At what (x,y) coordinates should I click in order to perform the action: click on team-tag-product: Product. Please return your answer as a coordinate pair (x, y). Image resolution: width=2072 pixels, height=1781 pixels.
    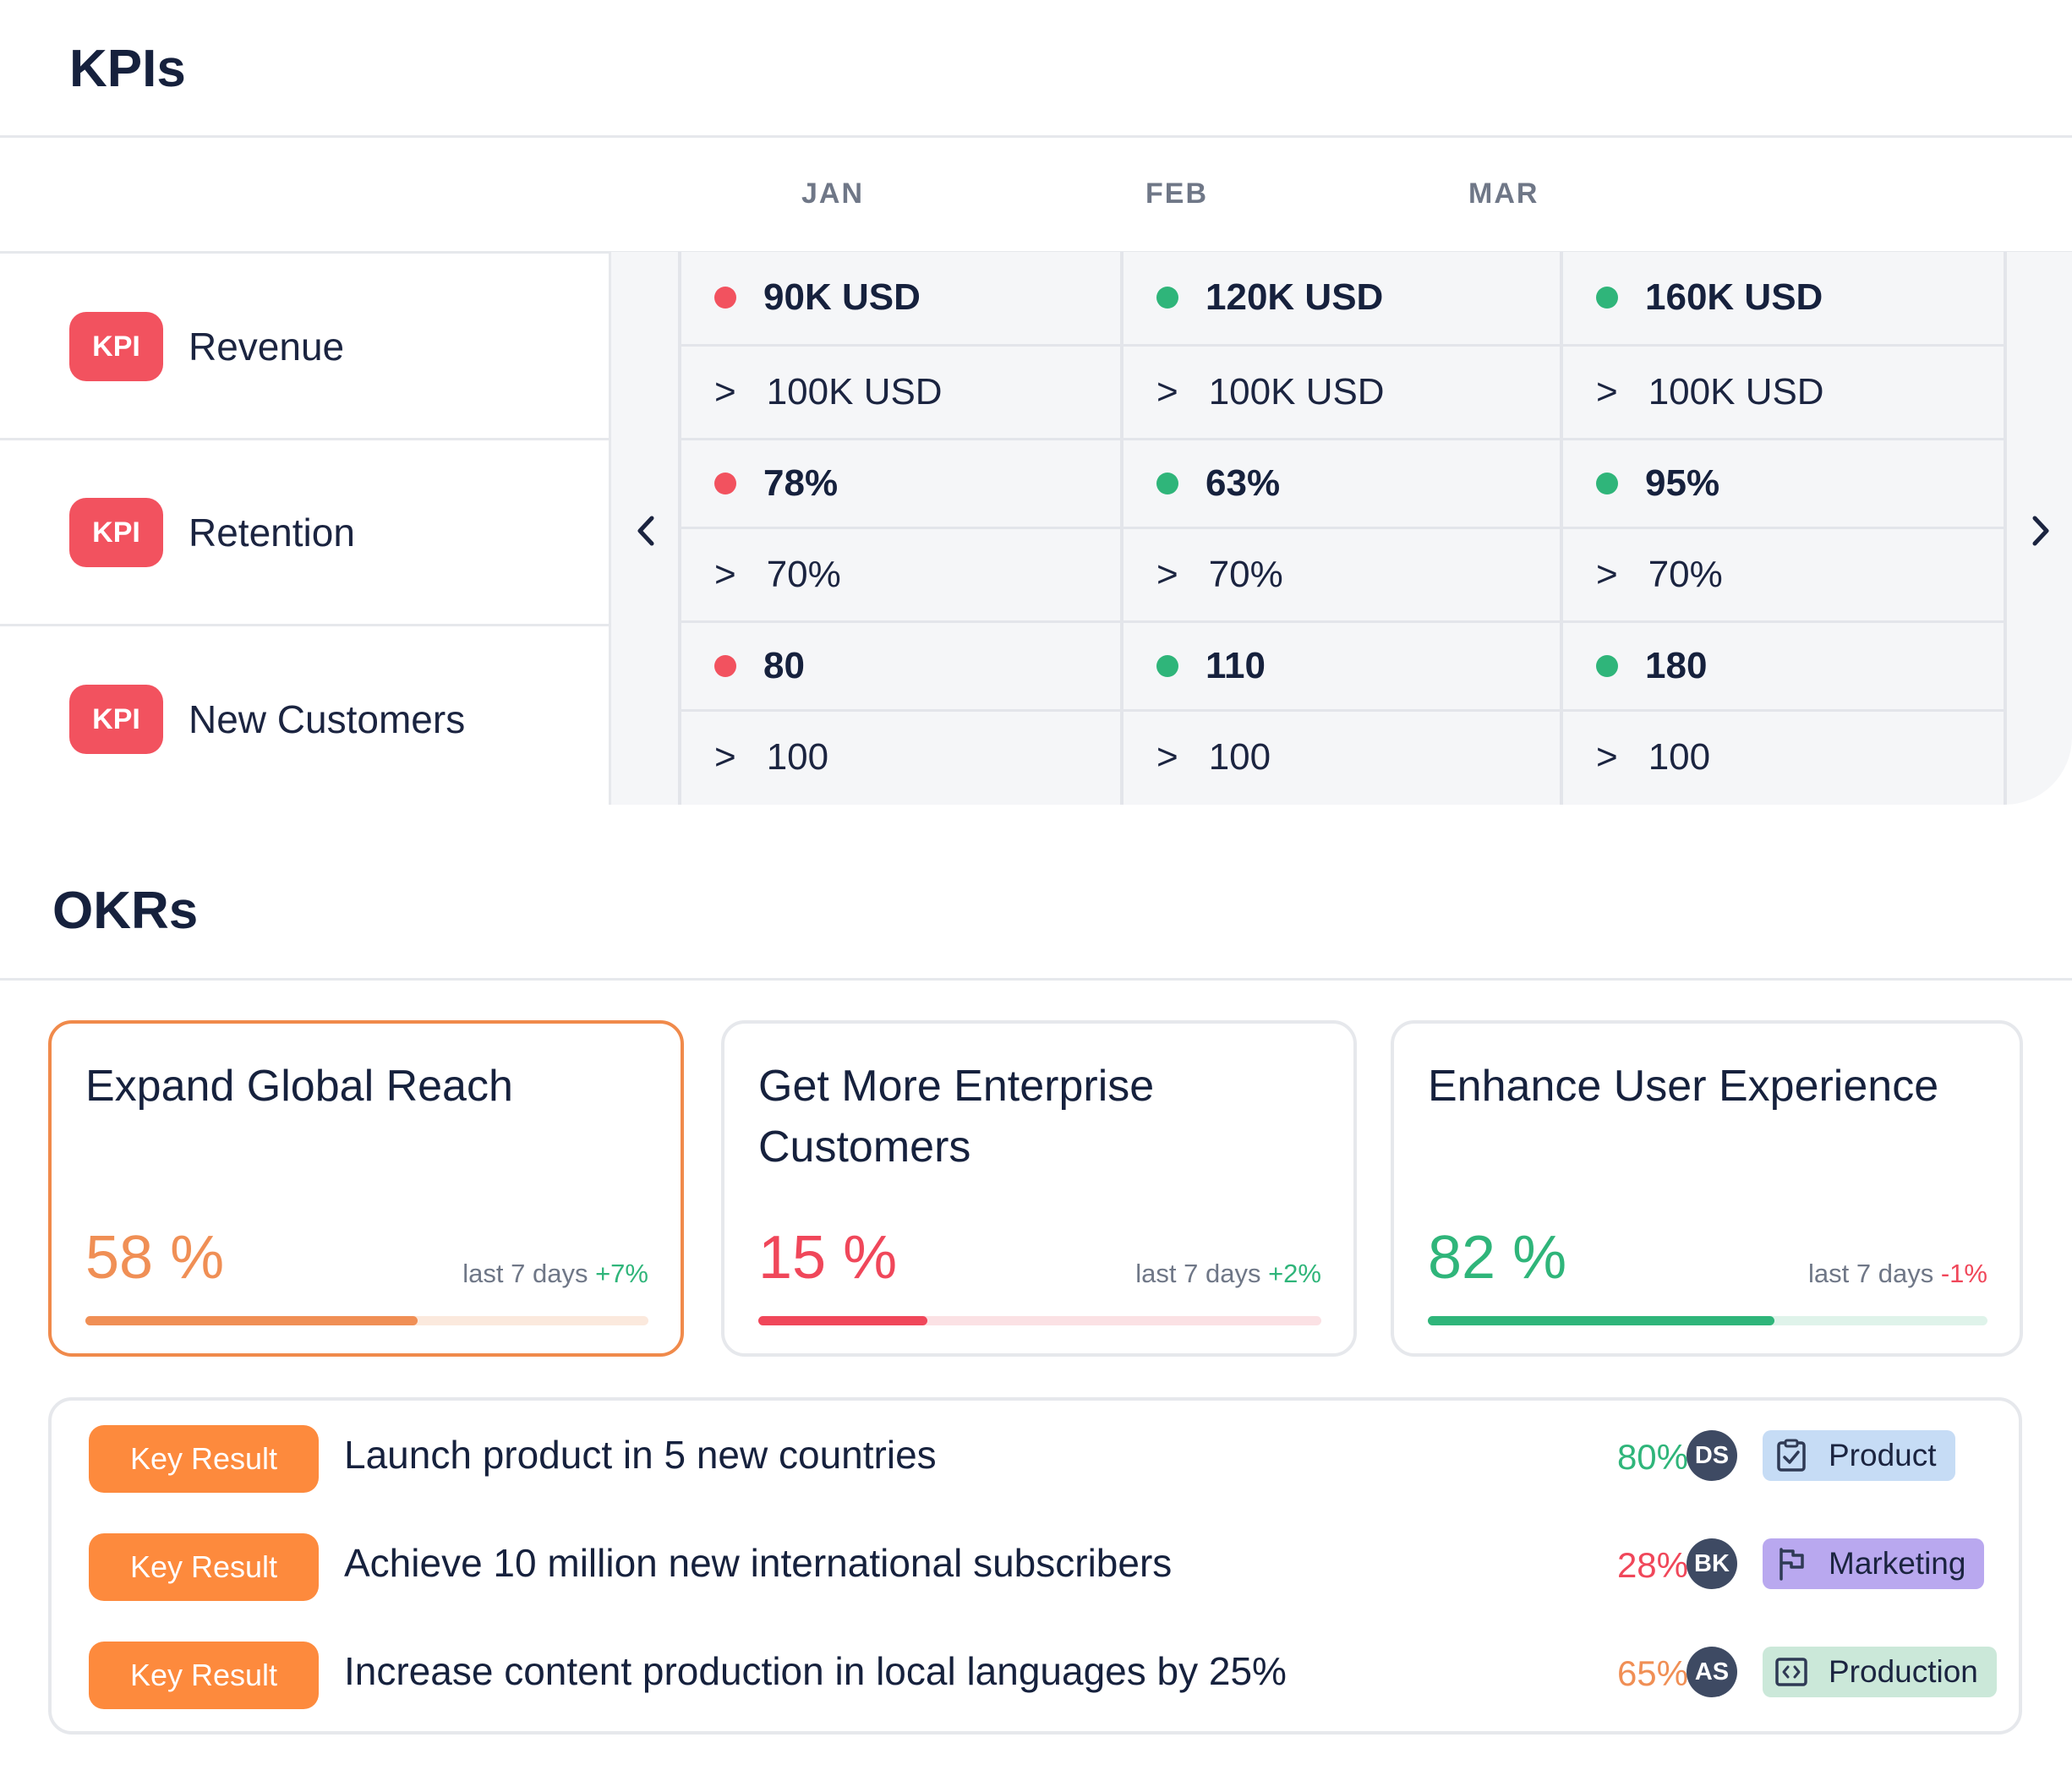
    Looking at the image, I should click on (1859, 1456).